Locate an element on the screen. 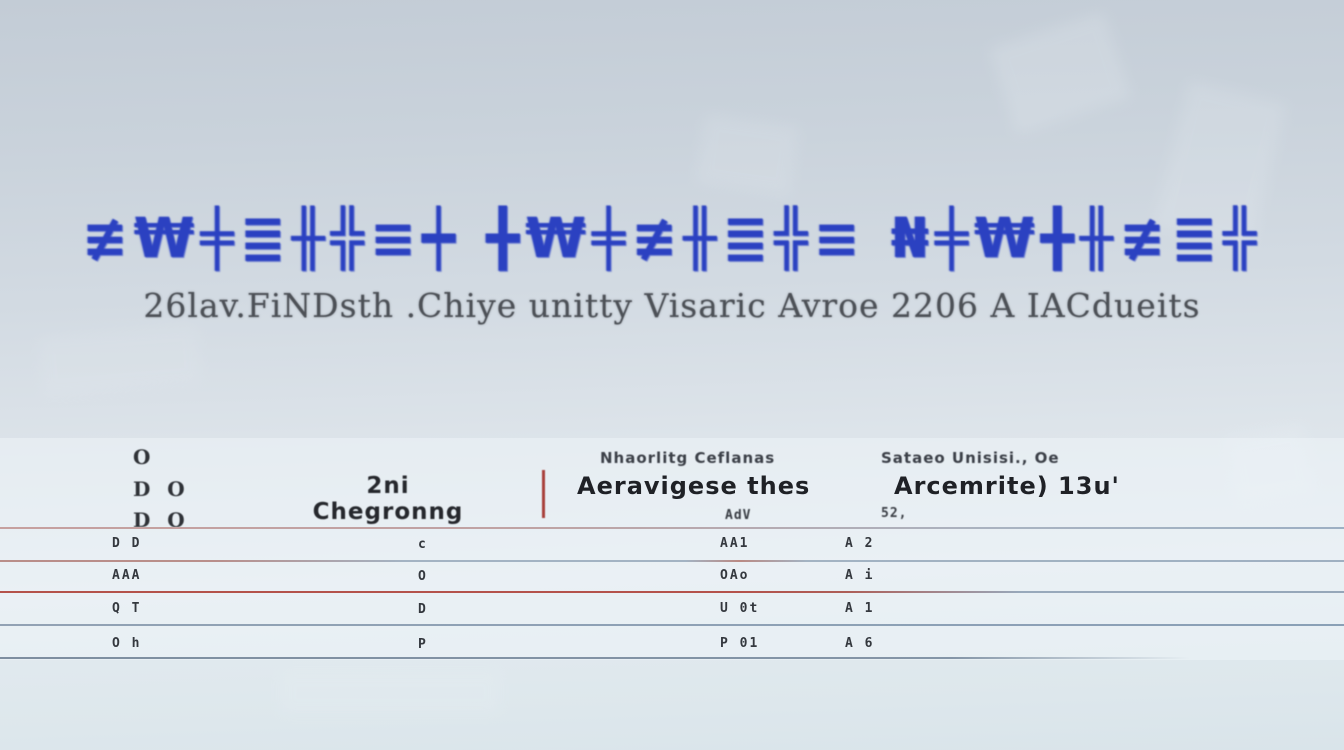 This screenshot has width=1344, height=750. table-rule-row3 is located at coordinates (672, 625).